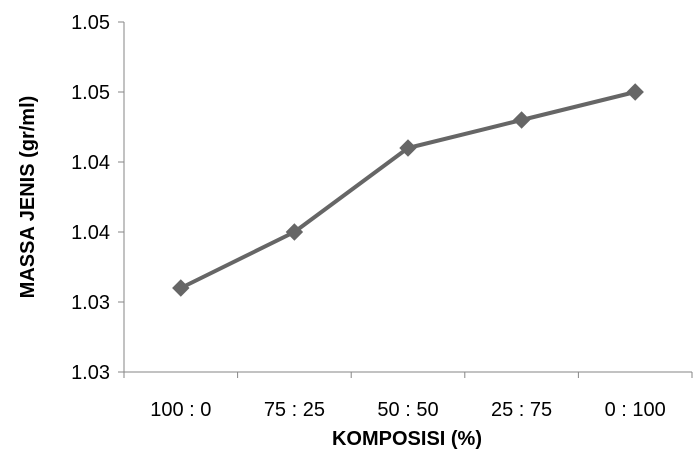 This screenshot has width=699, height=460. What do you see at coordinates (407, 439) in the screenshot?
I see `x-axis-title: KOMPOSISI (%)` at bounding box center [407, 439].